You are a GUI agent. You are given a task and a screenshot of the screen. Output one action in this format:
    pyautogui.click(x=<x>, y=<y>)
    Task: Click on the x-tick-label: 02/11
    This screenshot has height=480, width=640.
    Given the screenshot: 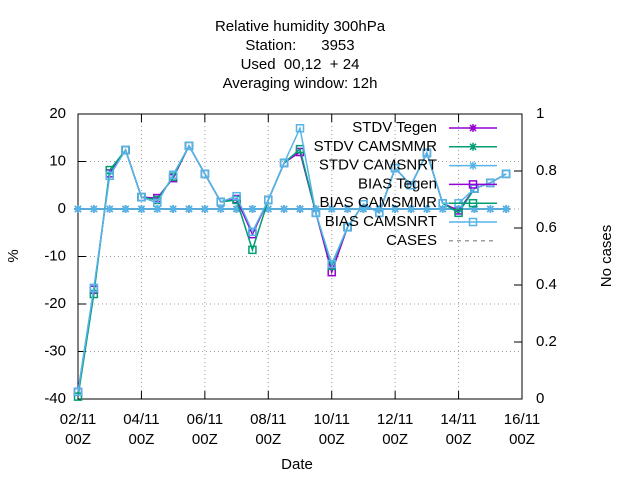 What is the action you would take?
    pyautogui.click(x=78, y=419)
    